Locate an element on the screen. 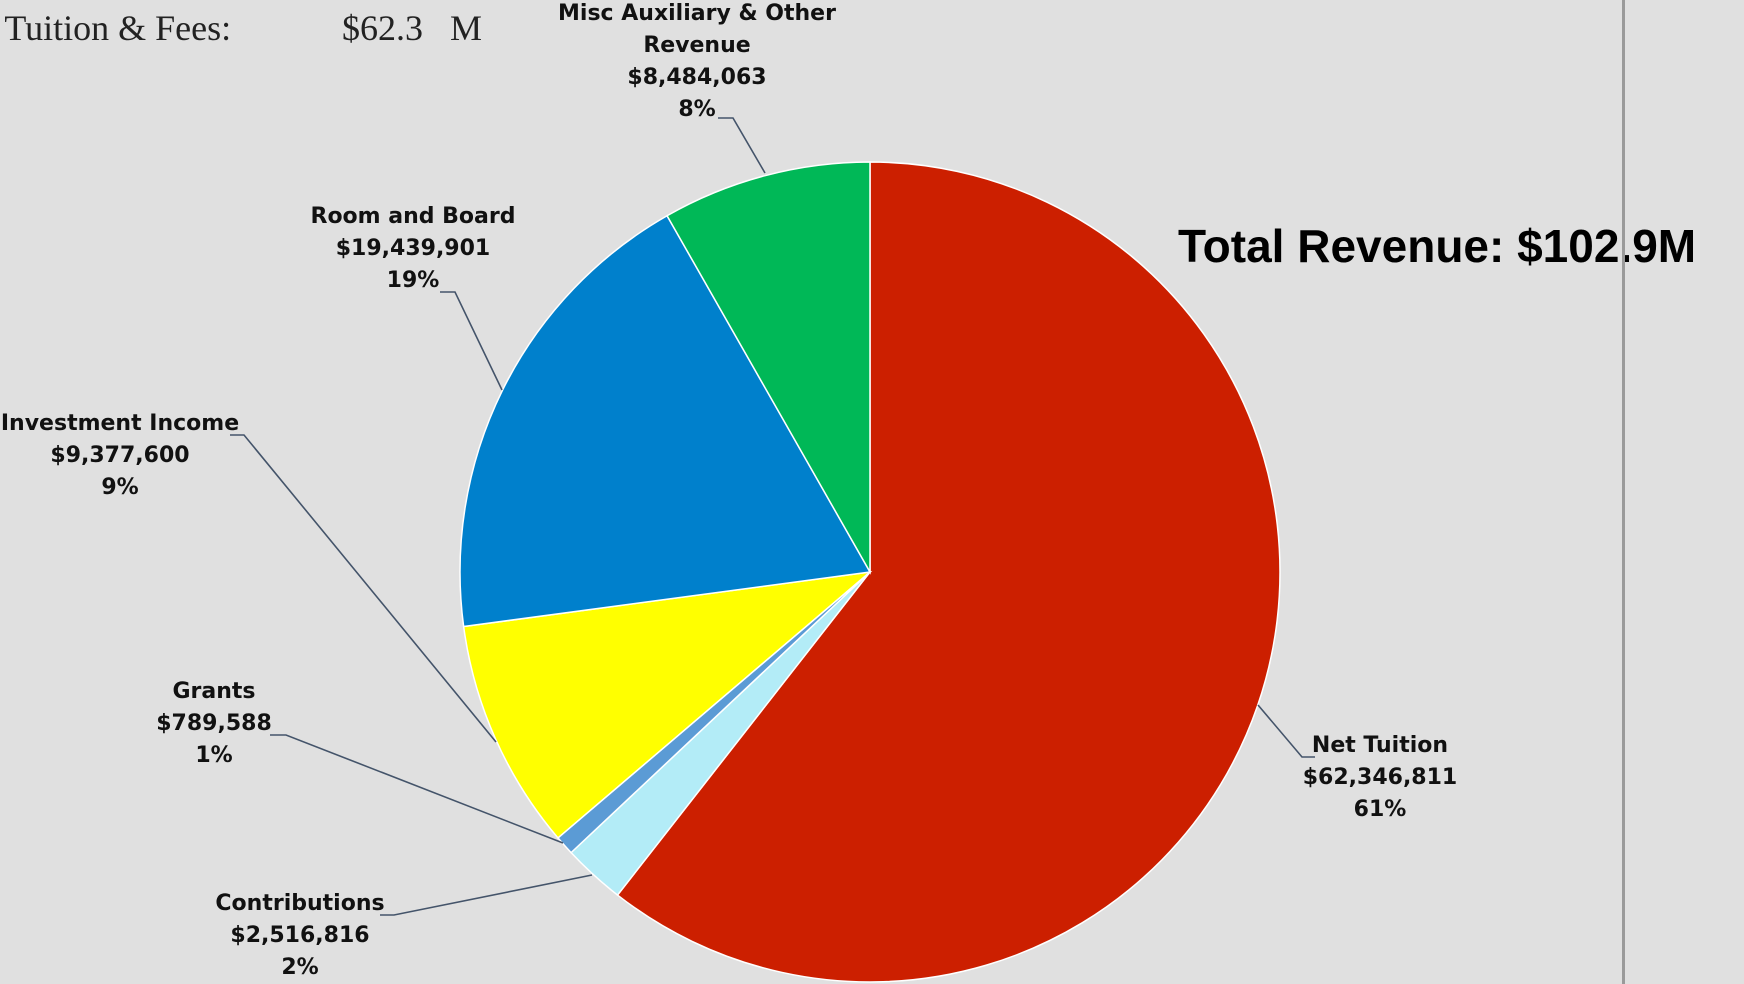  pie-slice-investment-income is located at coordinates (667, 704).